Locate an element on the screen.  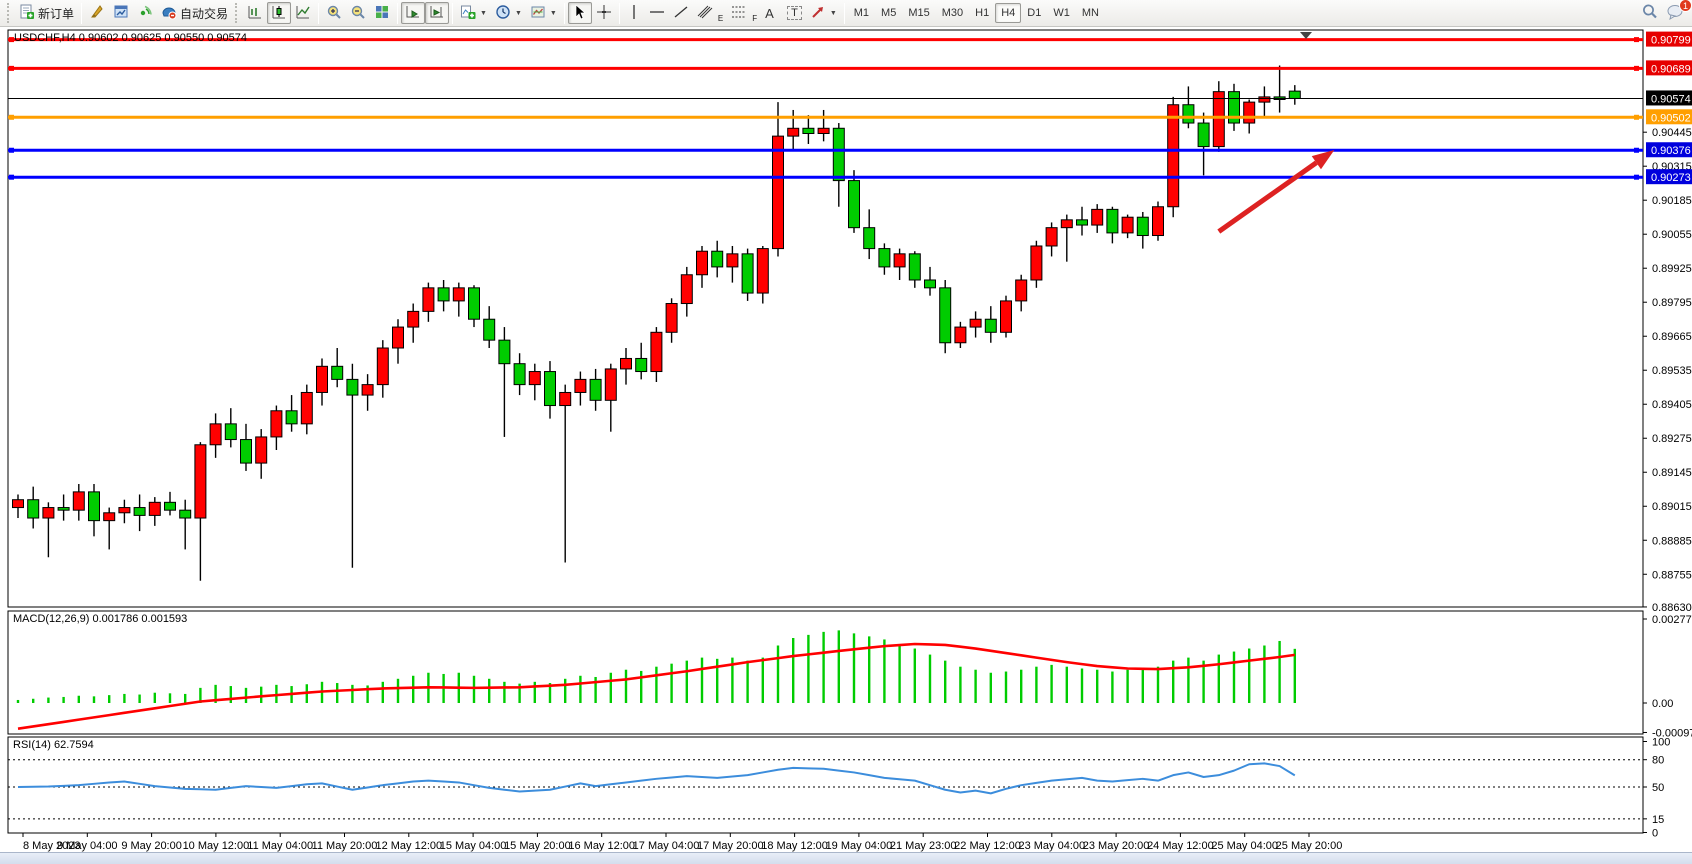
svg-text: 0.90502 is located at coordinates (1671, 118).